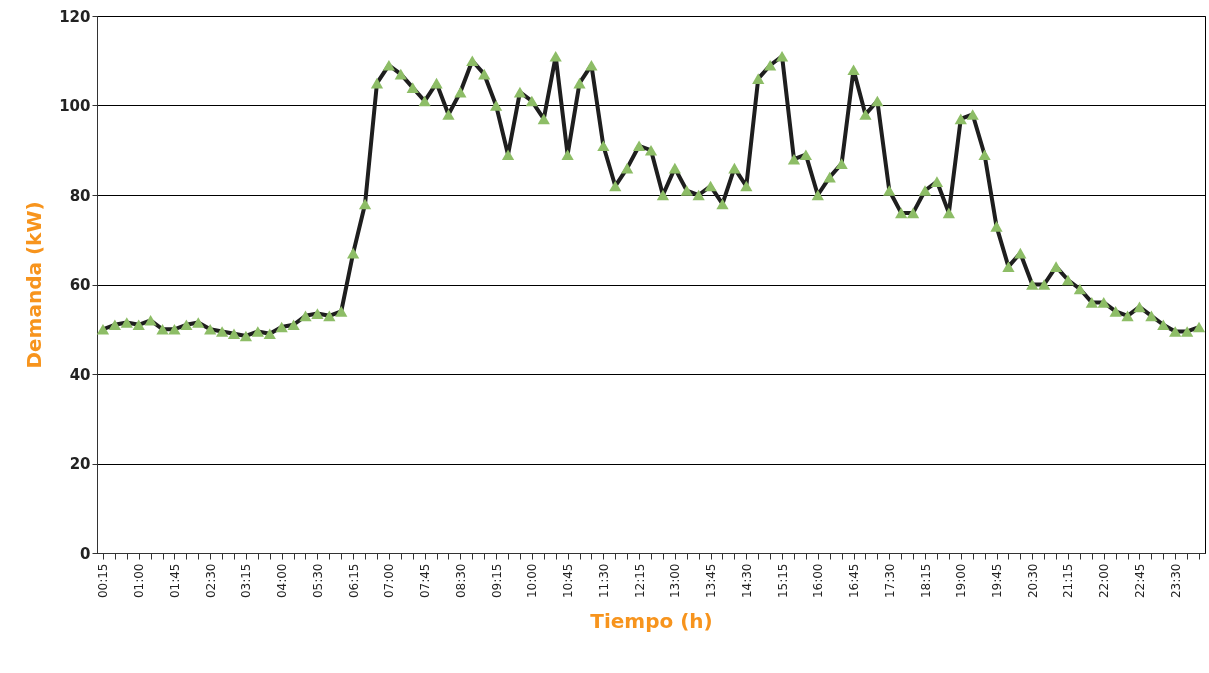  Describe the element at coordinates (818, 581) in the screenshot. I see `x-tick-label: 16:00` at that location.